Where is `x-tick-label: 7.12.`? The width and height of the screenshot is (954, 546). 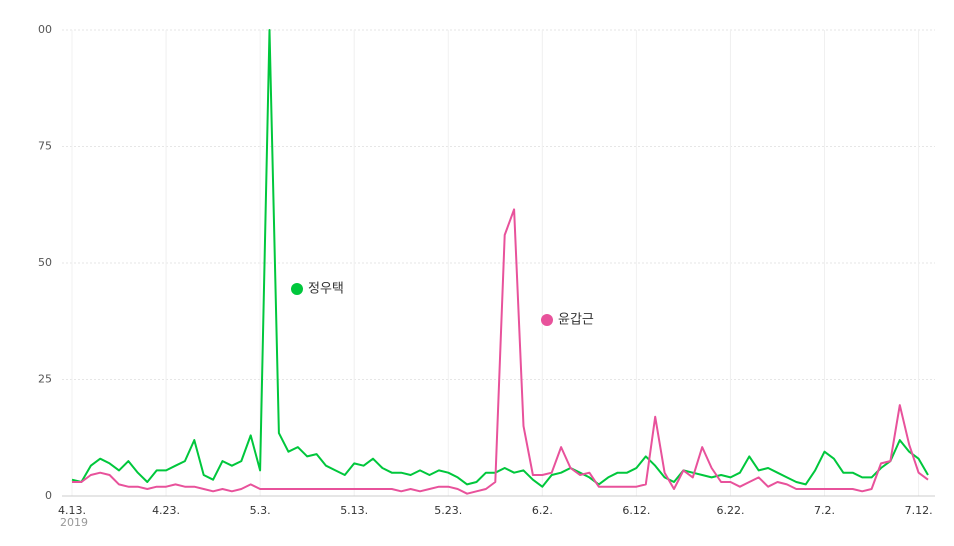
x-tick-label: 7.12. is located at coordinates (919, 510).